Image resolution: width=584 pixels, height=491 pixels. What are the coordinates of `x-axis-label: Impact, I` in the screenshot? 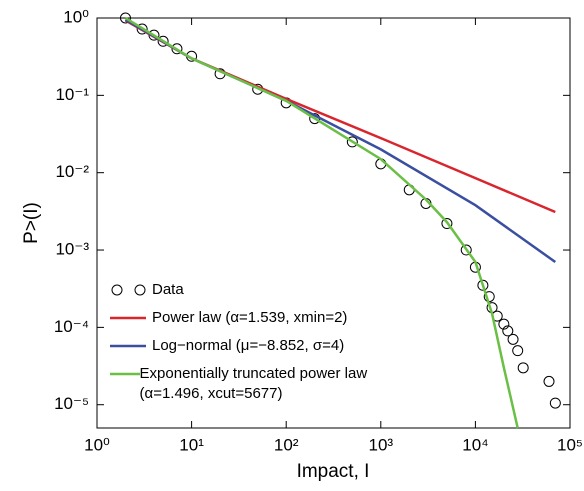 It's located at (333, 471).